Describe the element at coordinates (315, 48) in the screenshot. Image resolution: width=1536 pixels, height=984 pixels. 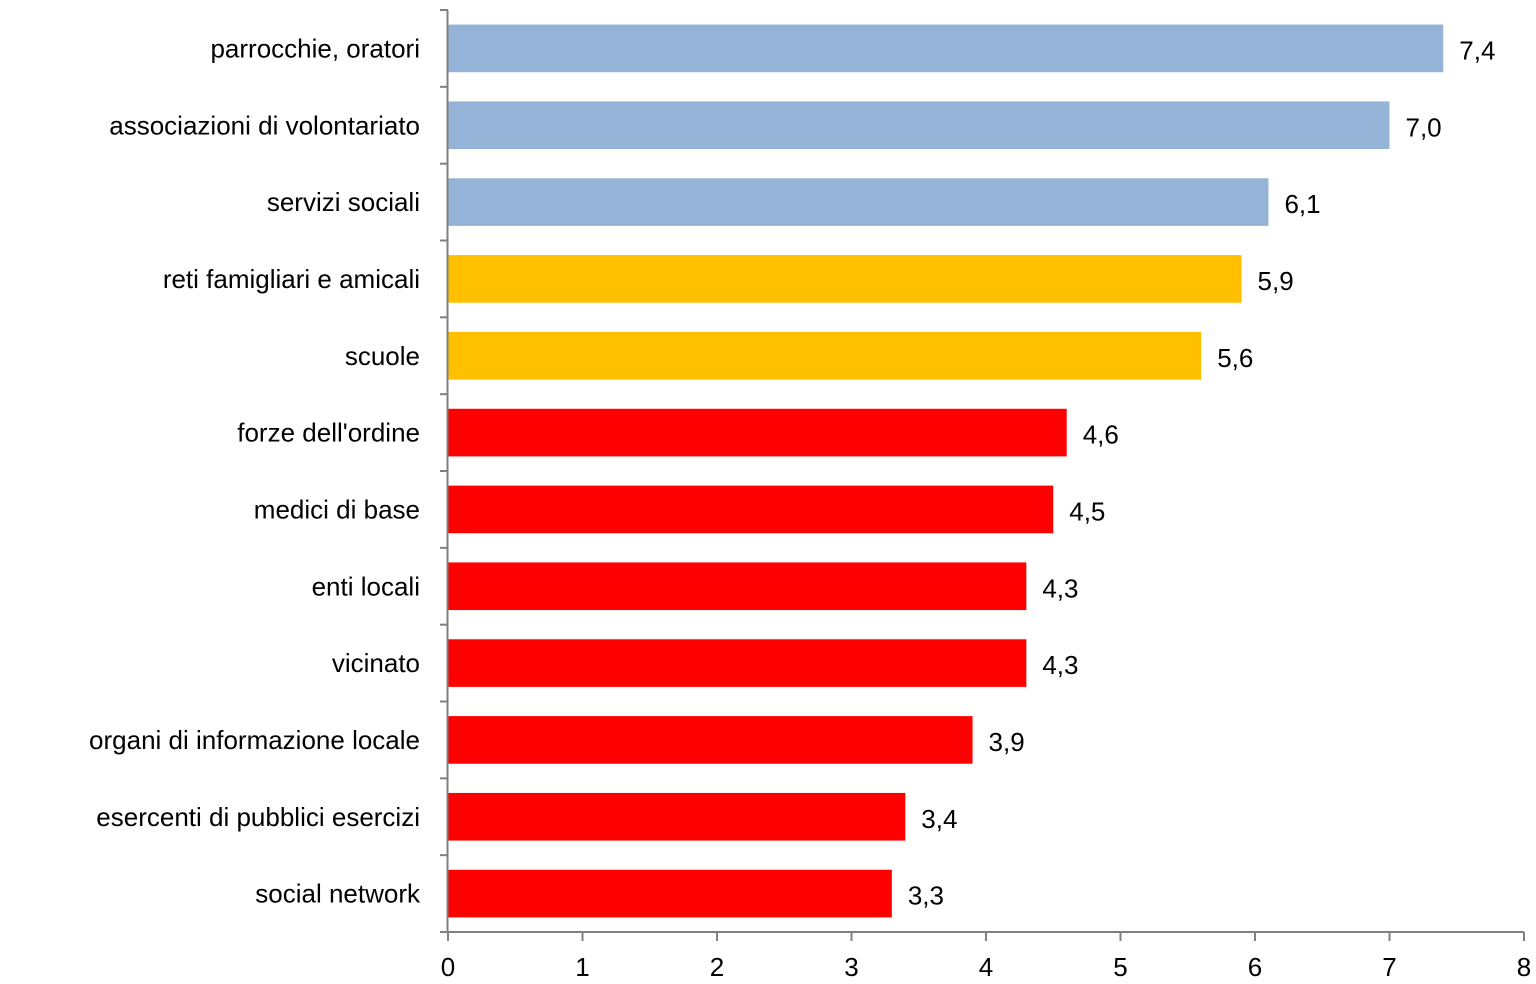
I see `category-label: parrocchie, oratori` at that location.